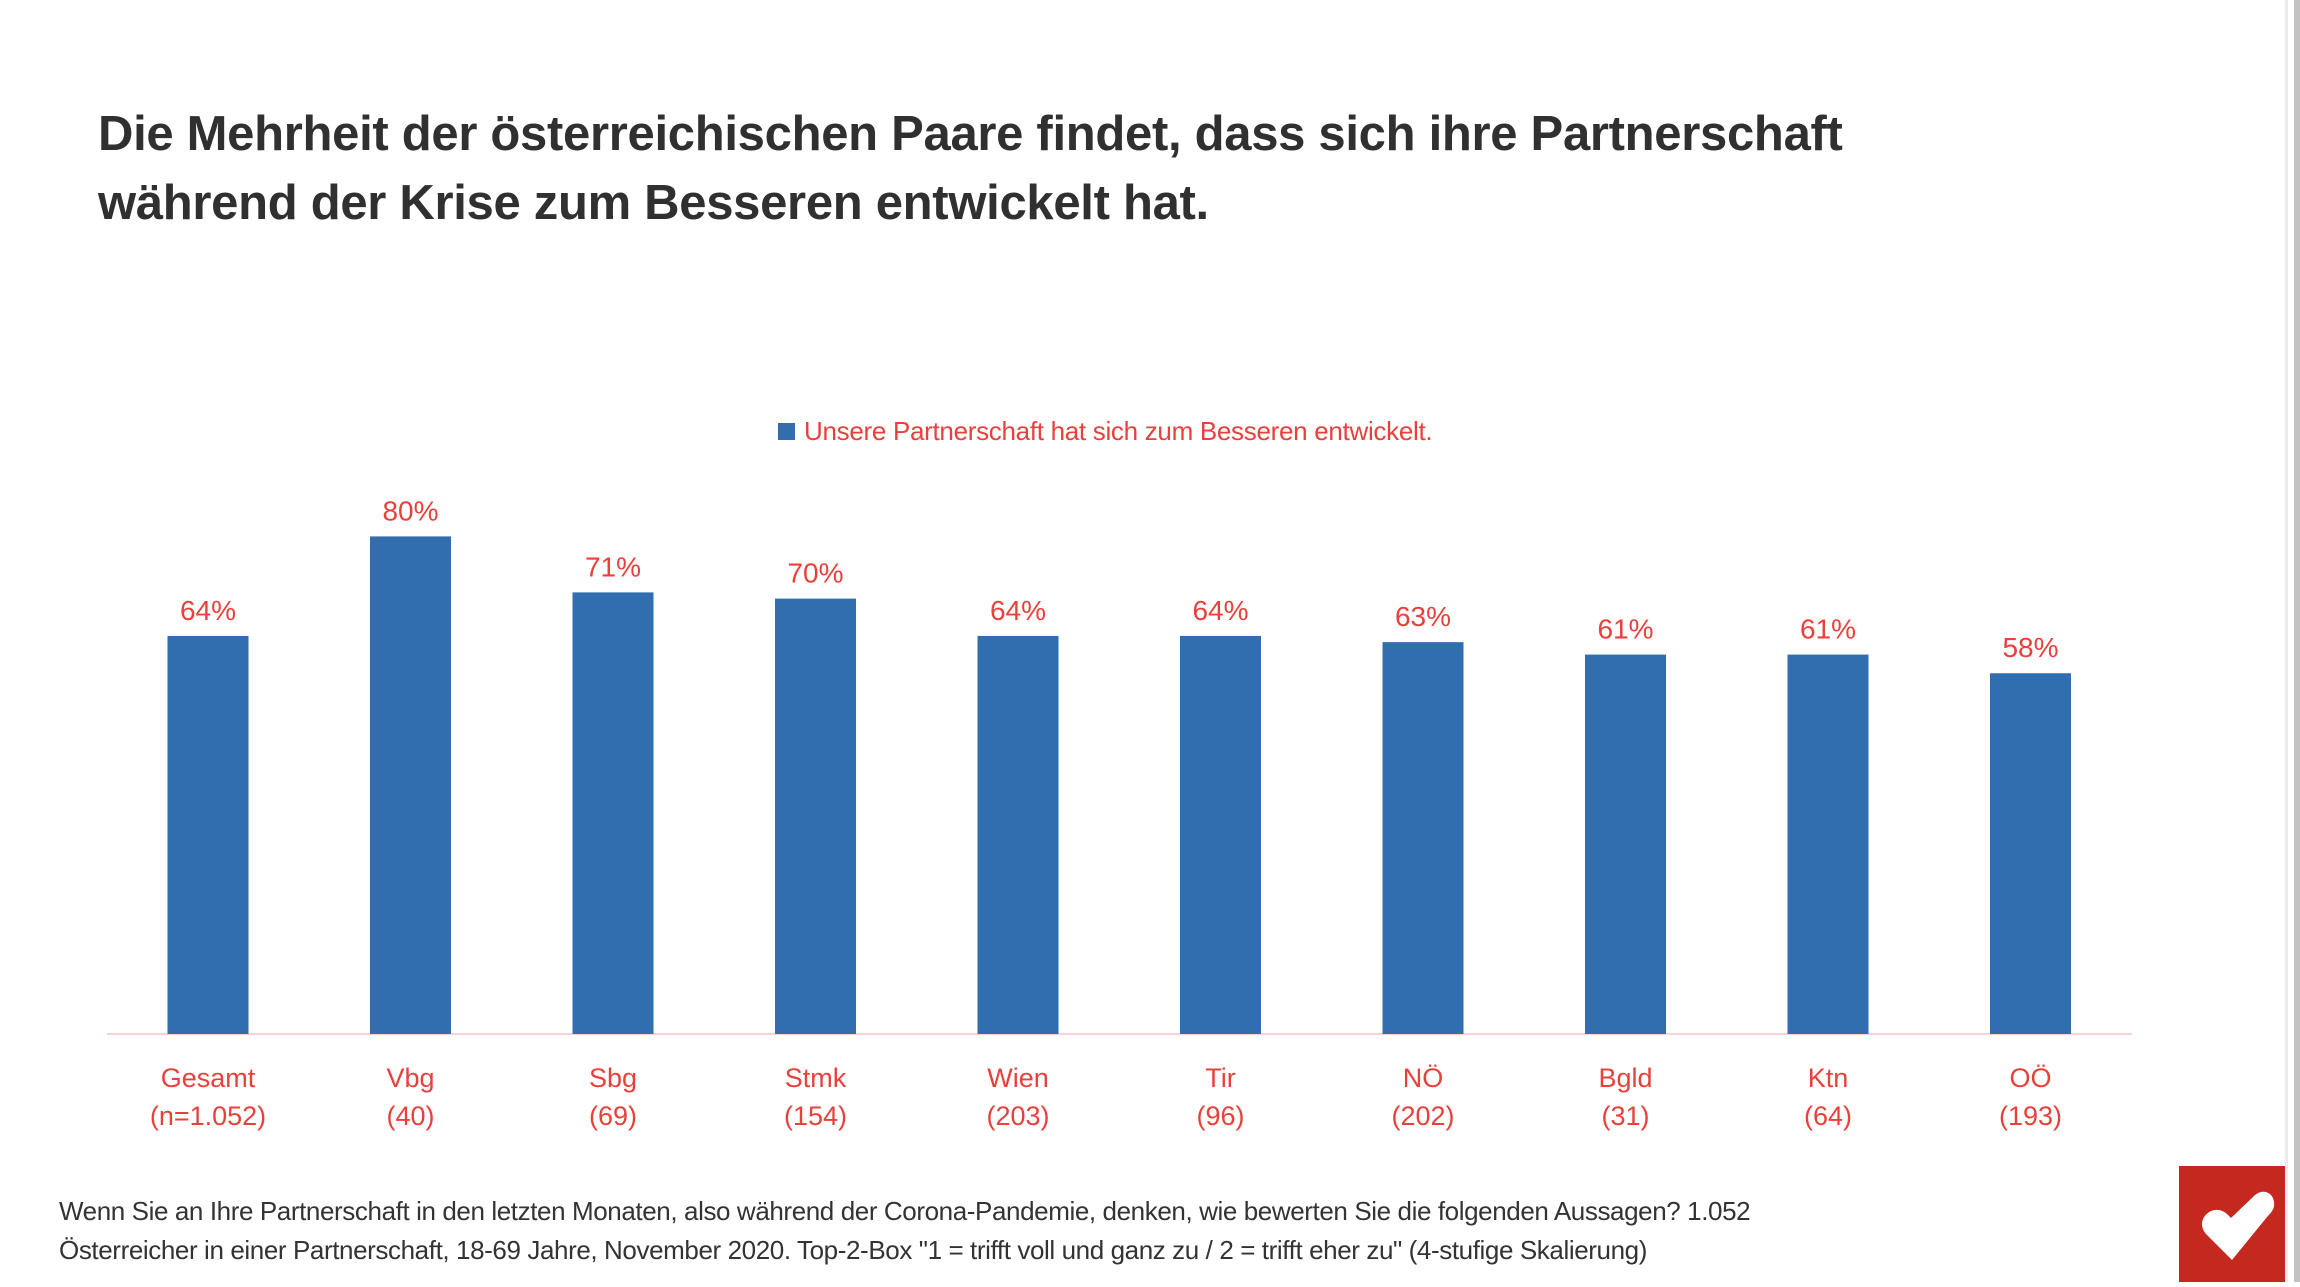 The image size is (2300, 1287). Describe the element at coordinates (1828, 1116) in the screenshot. I see `sample-size-label: (64)` at that location.